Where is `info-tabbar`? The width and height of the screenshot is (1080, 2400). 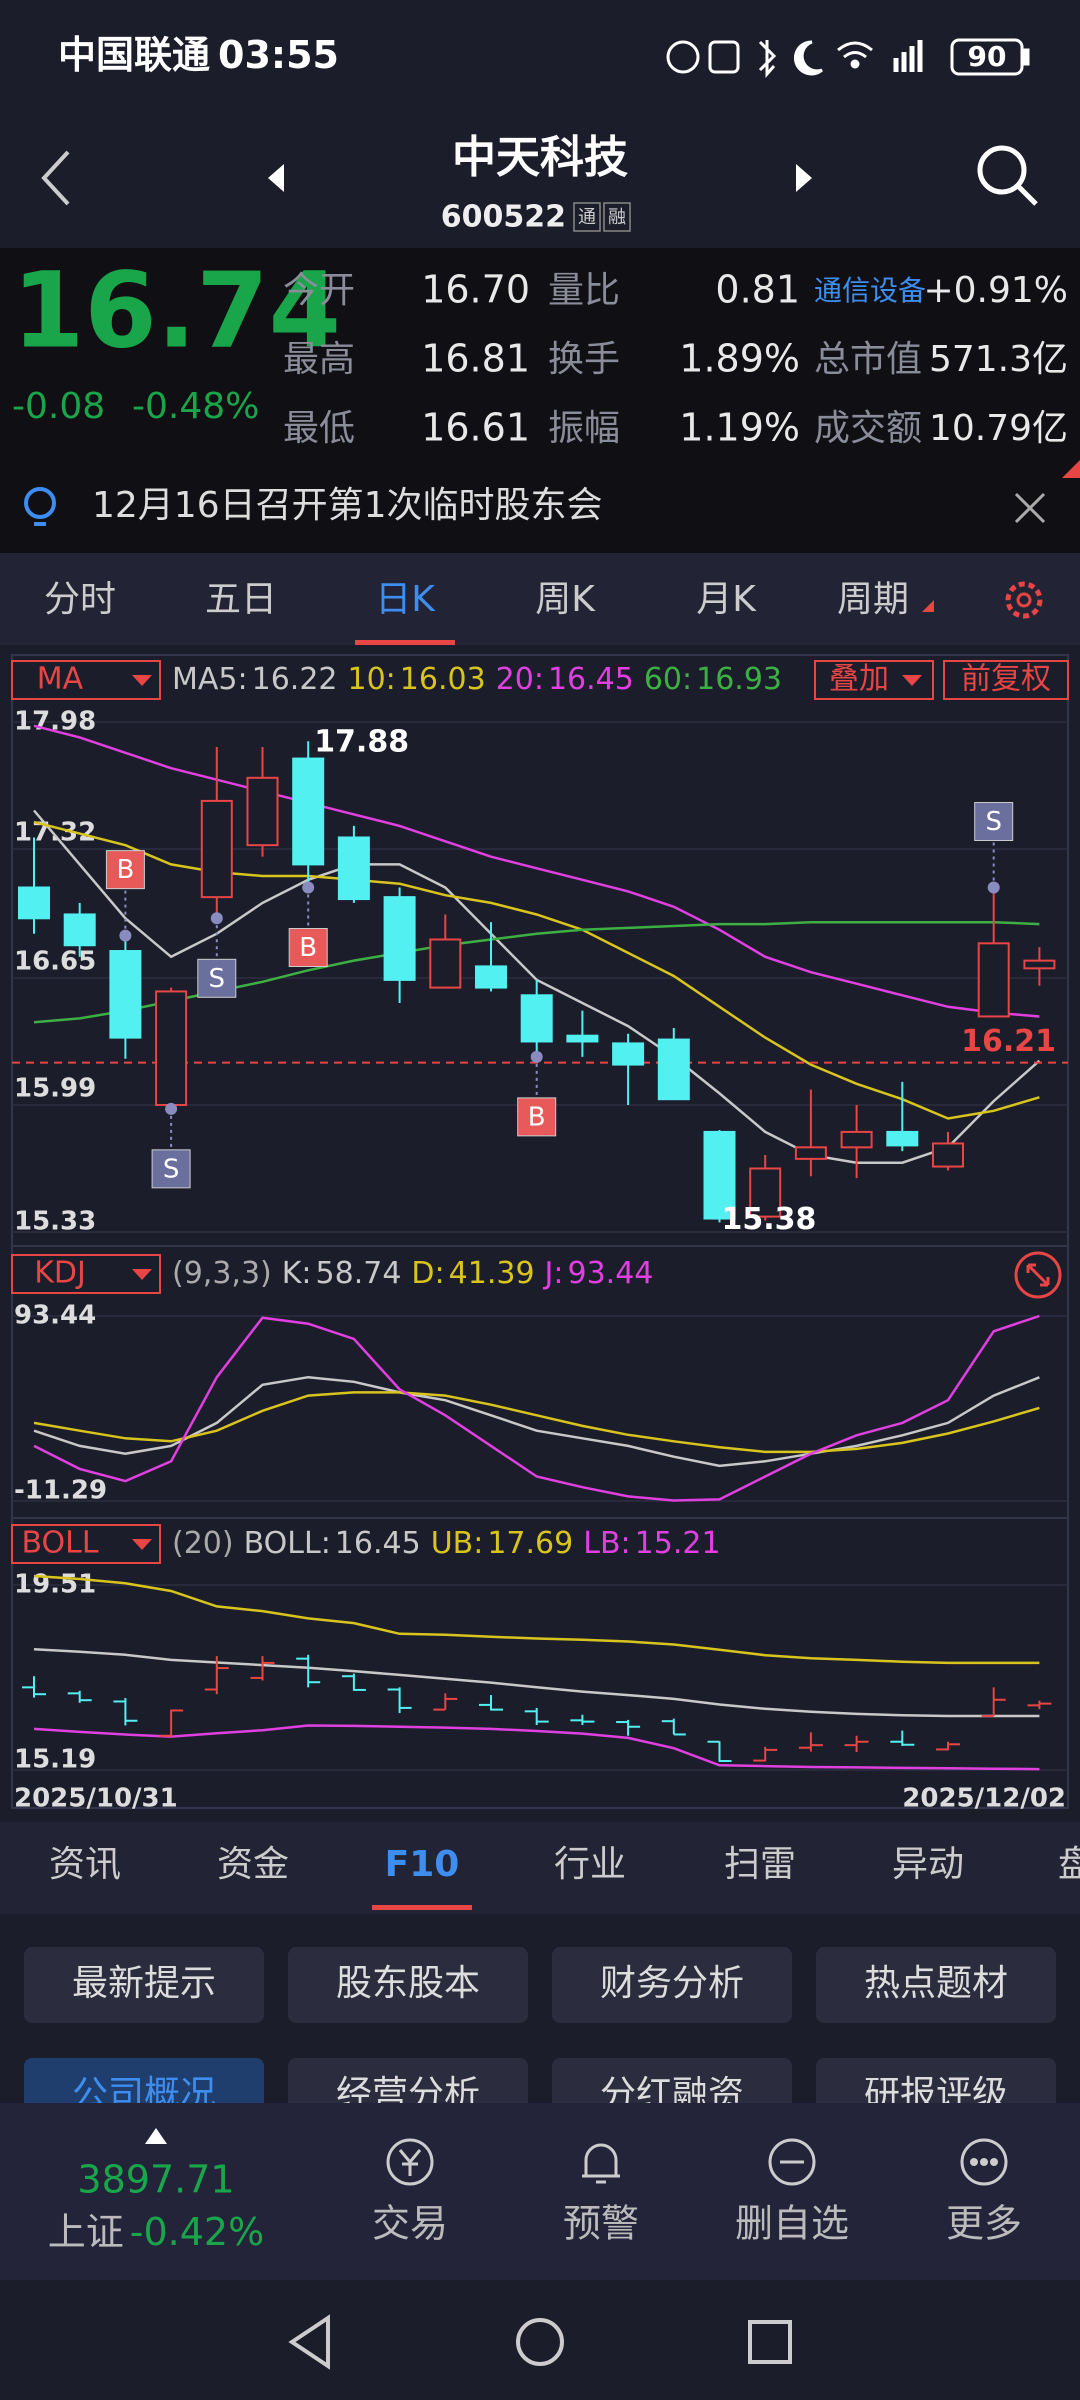
info-tabbar is located at coordinates (540, 1868).